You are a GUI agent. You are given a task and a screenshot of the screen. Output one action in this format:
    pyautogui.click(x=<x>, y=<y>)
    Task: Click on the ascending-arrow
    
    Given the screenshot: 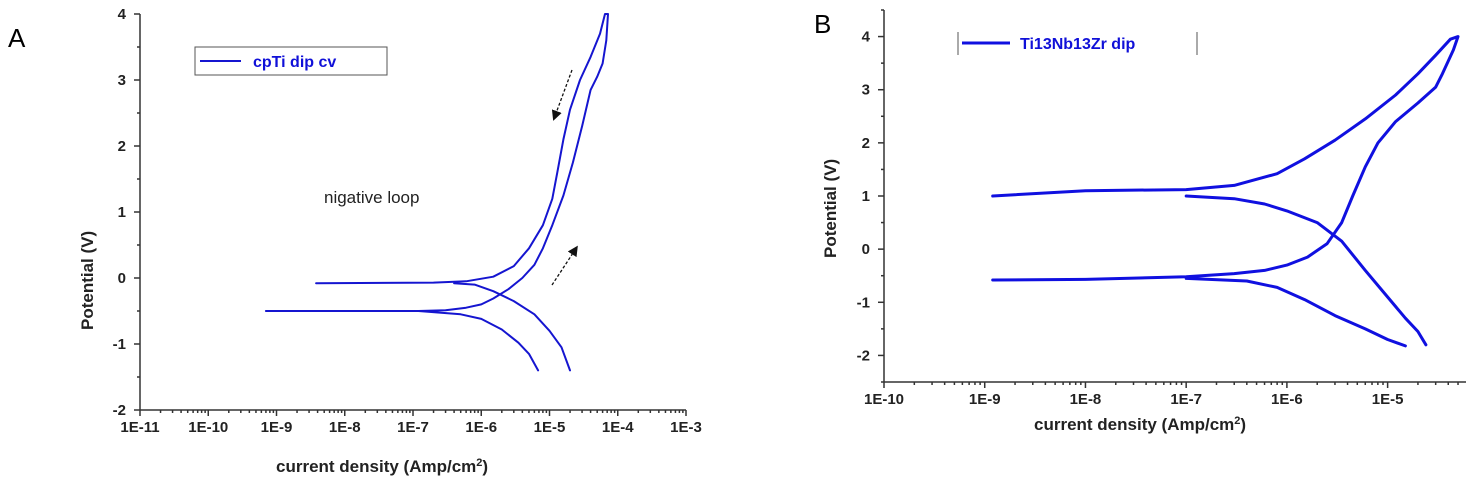 What is the action you would take?
    pyautogui.click(x=564, y=265)
    